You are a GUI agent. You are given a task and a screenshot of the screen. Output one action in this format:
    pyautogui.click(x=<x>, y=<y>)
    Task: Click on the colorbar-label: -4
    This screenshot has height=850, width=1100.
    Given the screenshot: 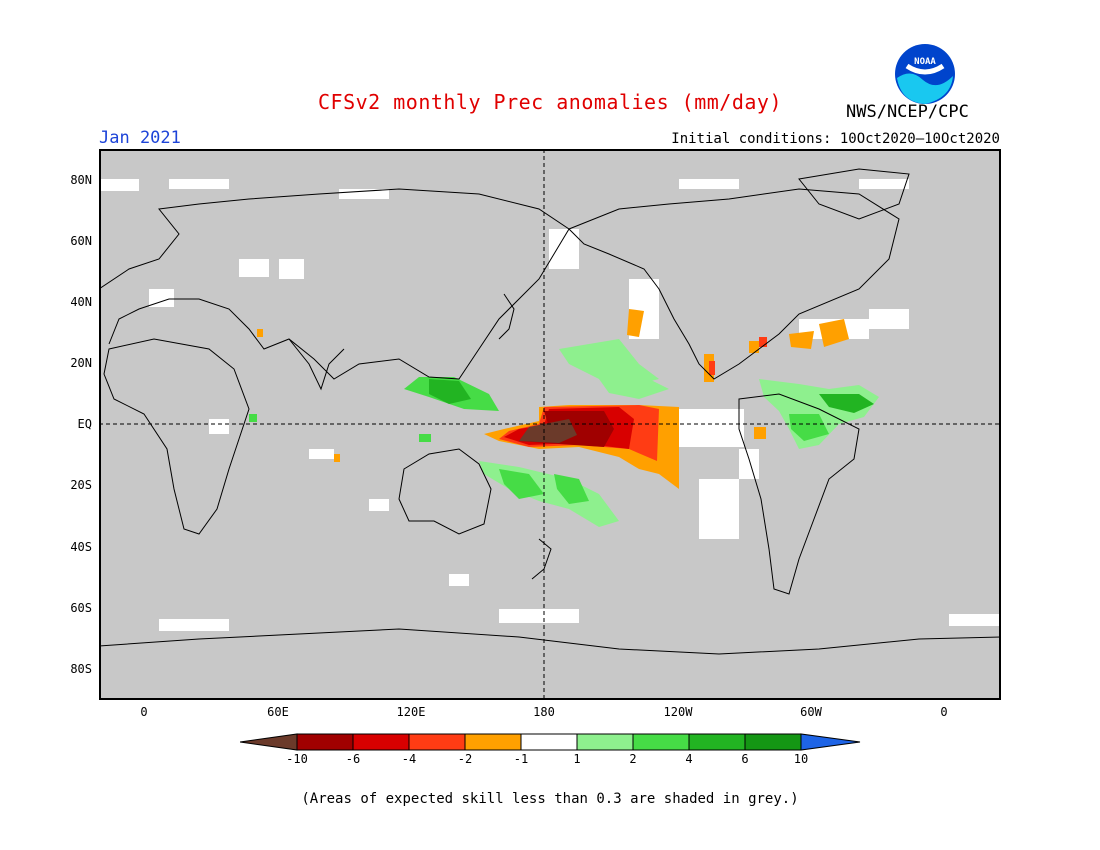 What is the action you would take?
    pyautogui.click(x=409, y=759)
    